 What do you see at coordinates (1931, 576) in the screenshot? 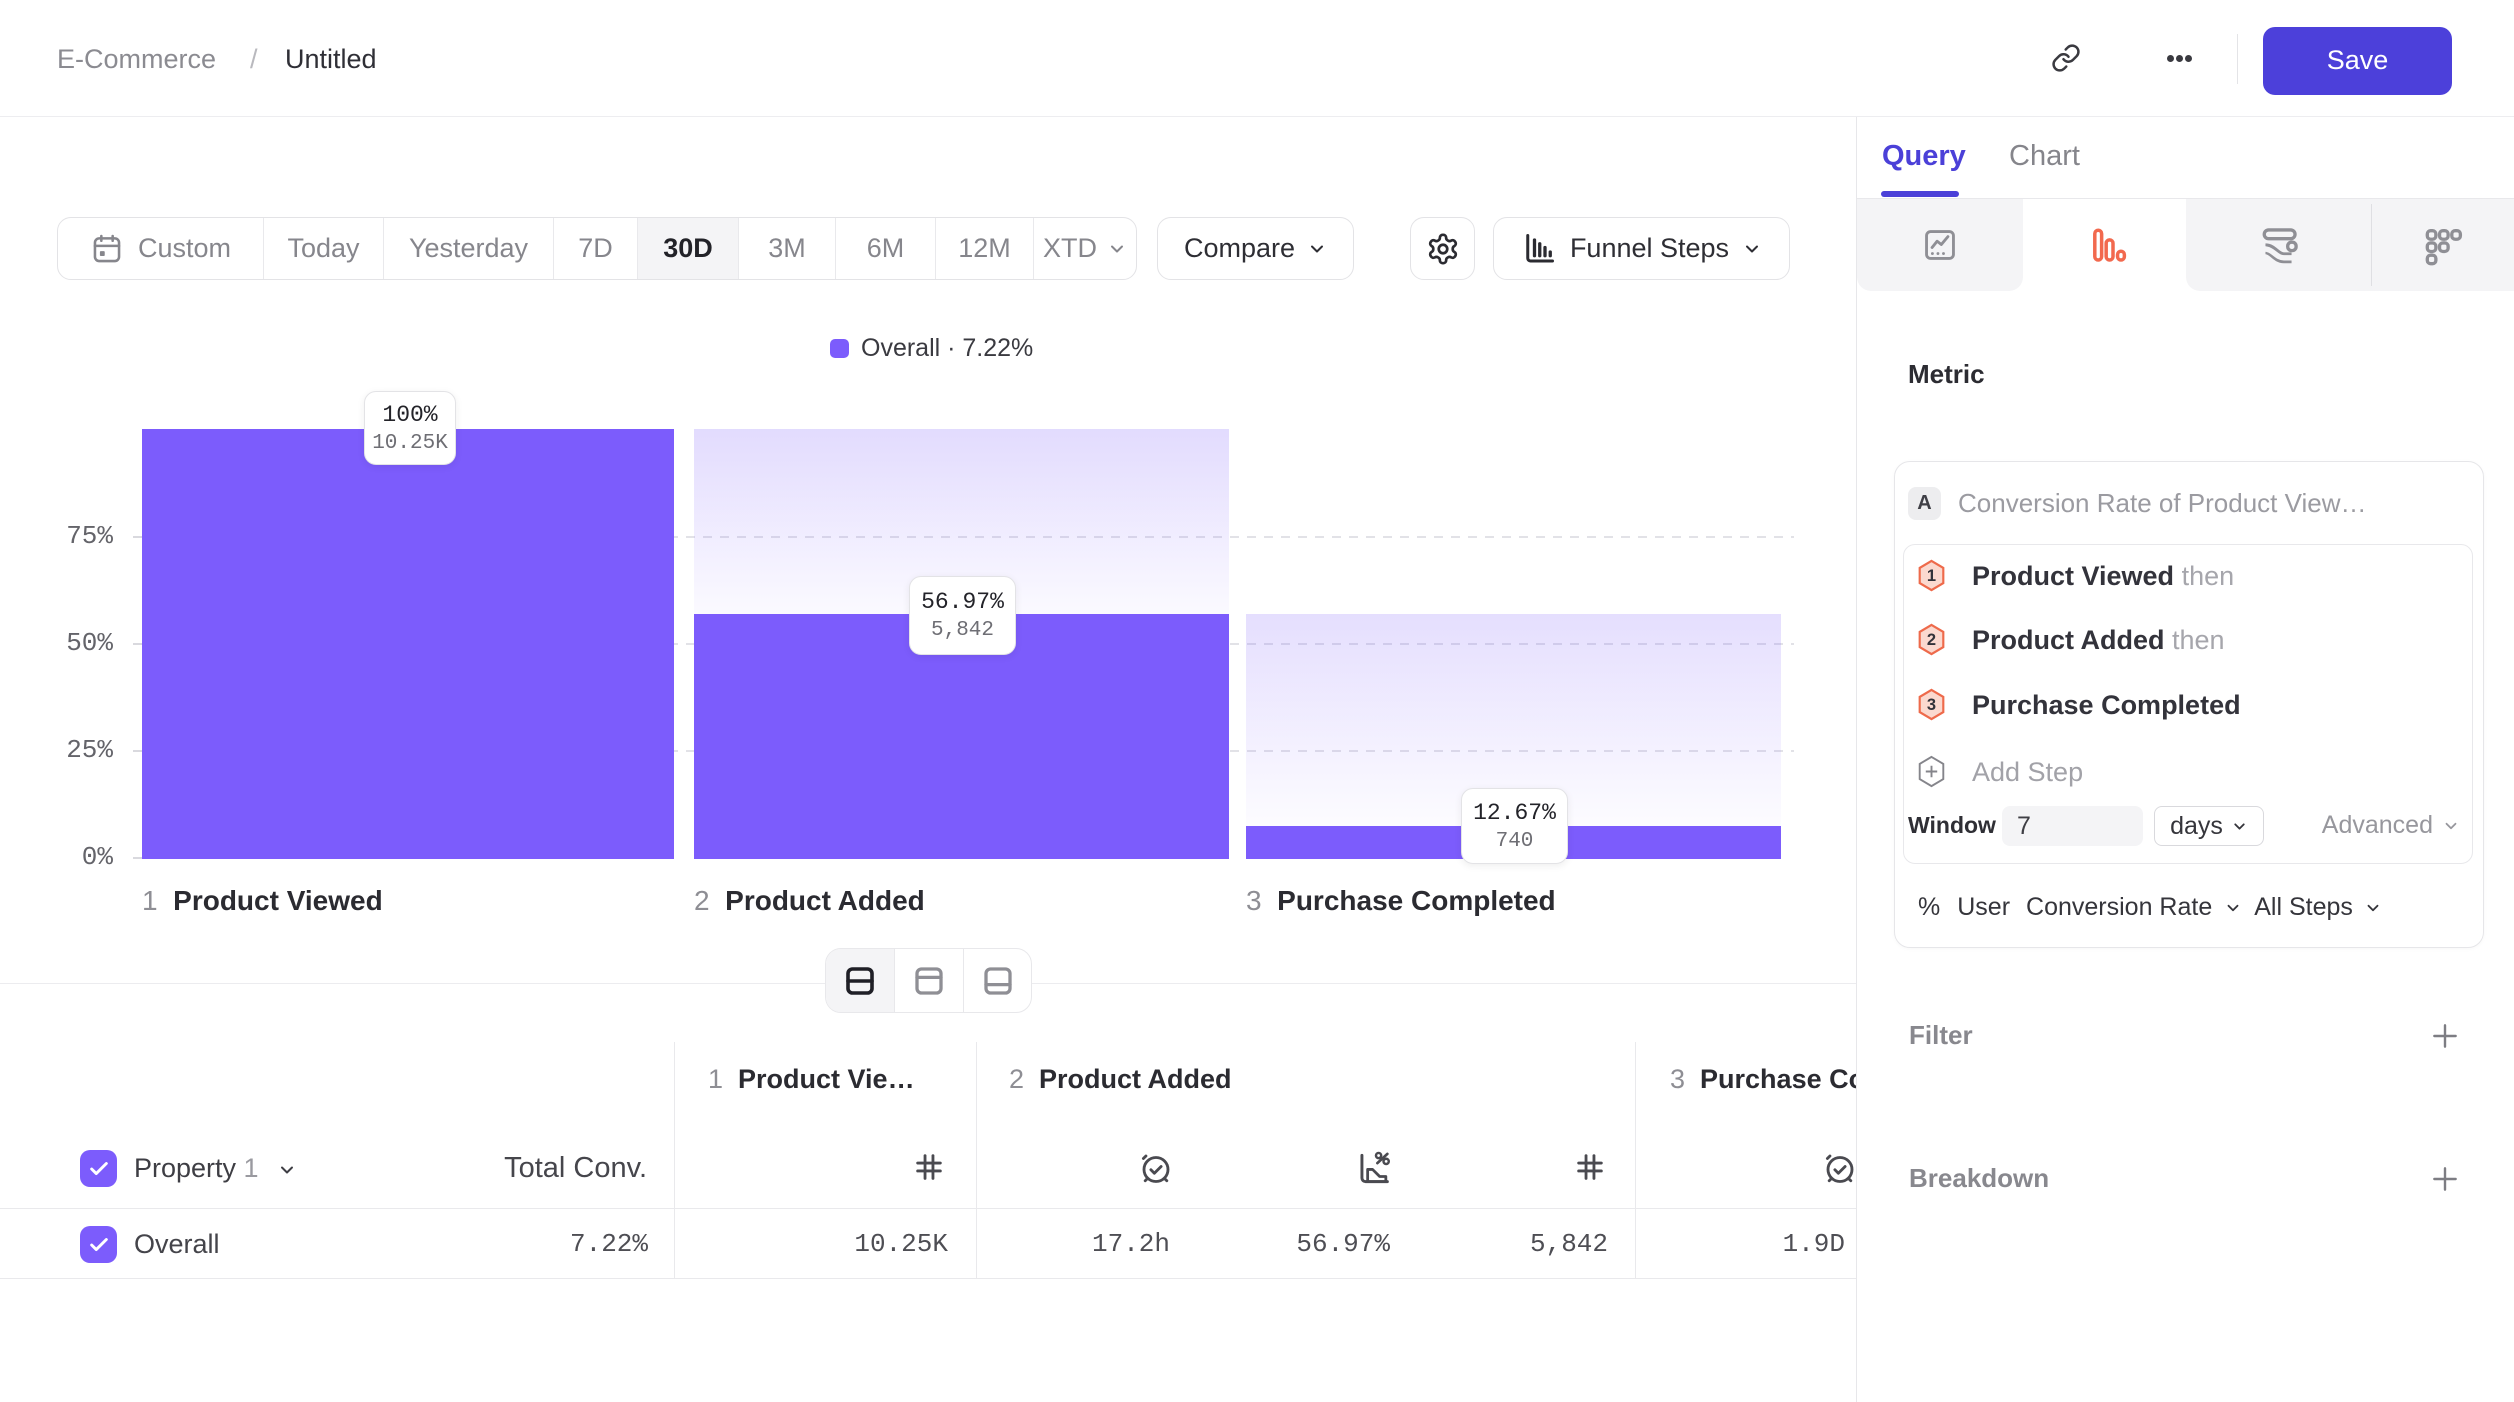
I see `svg-text: 1` at bounding box center [1931, 576].